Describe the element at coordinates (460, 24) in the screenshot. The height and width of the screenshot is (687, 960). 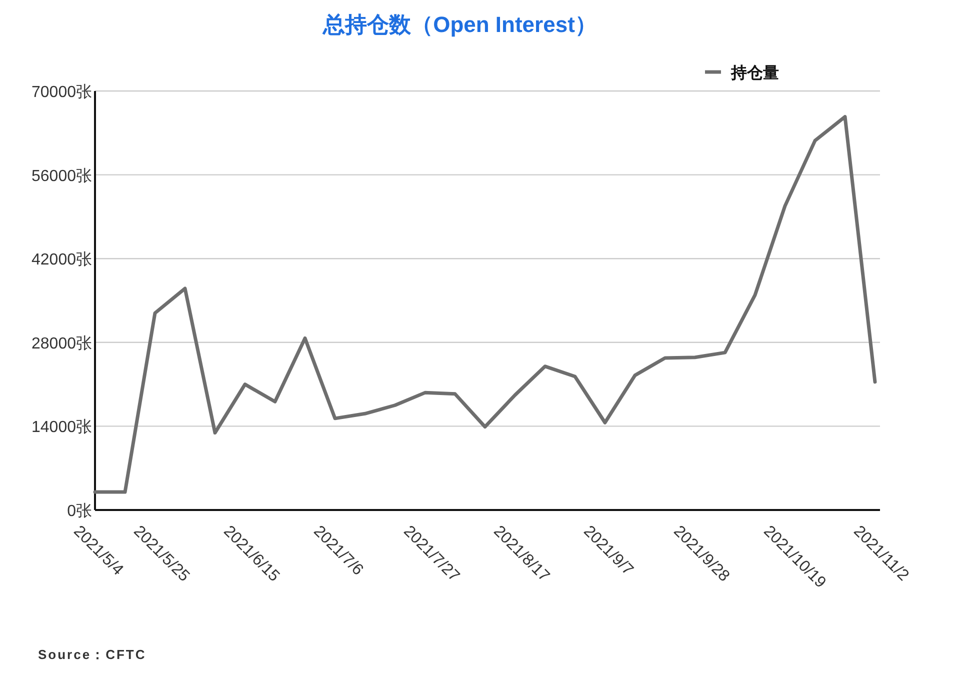
I see `title: 总持仓数（Open Interest）` at that location.